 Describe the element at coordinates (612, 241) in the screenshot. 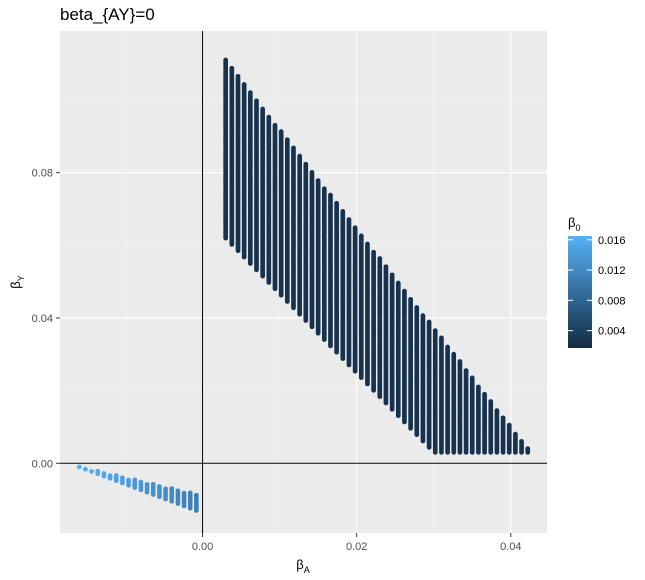

I see `colorbar-label: 0.016` at that location.